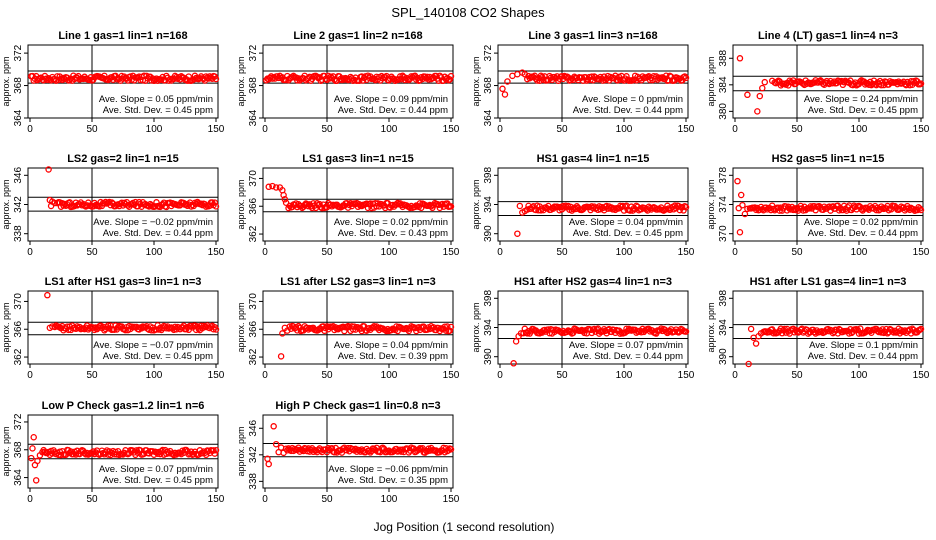  I want to click on y-tick-label: 370, so click(253, 178).